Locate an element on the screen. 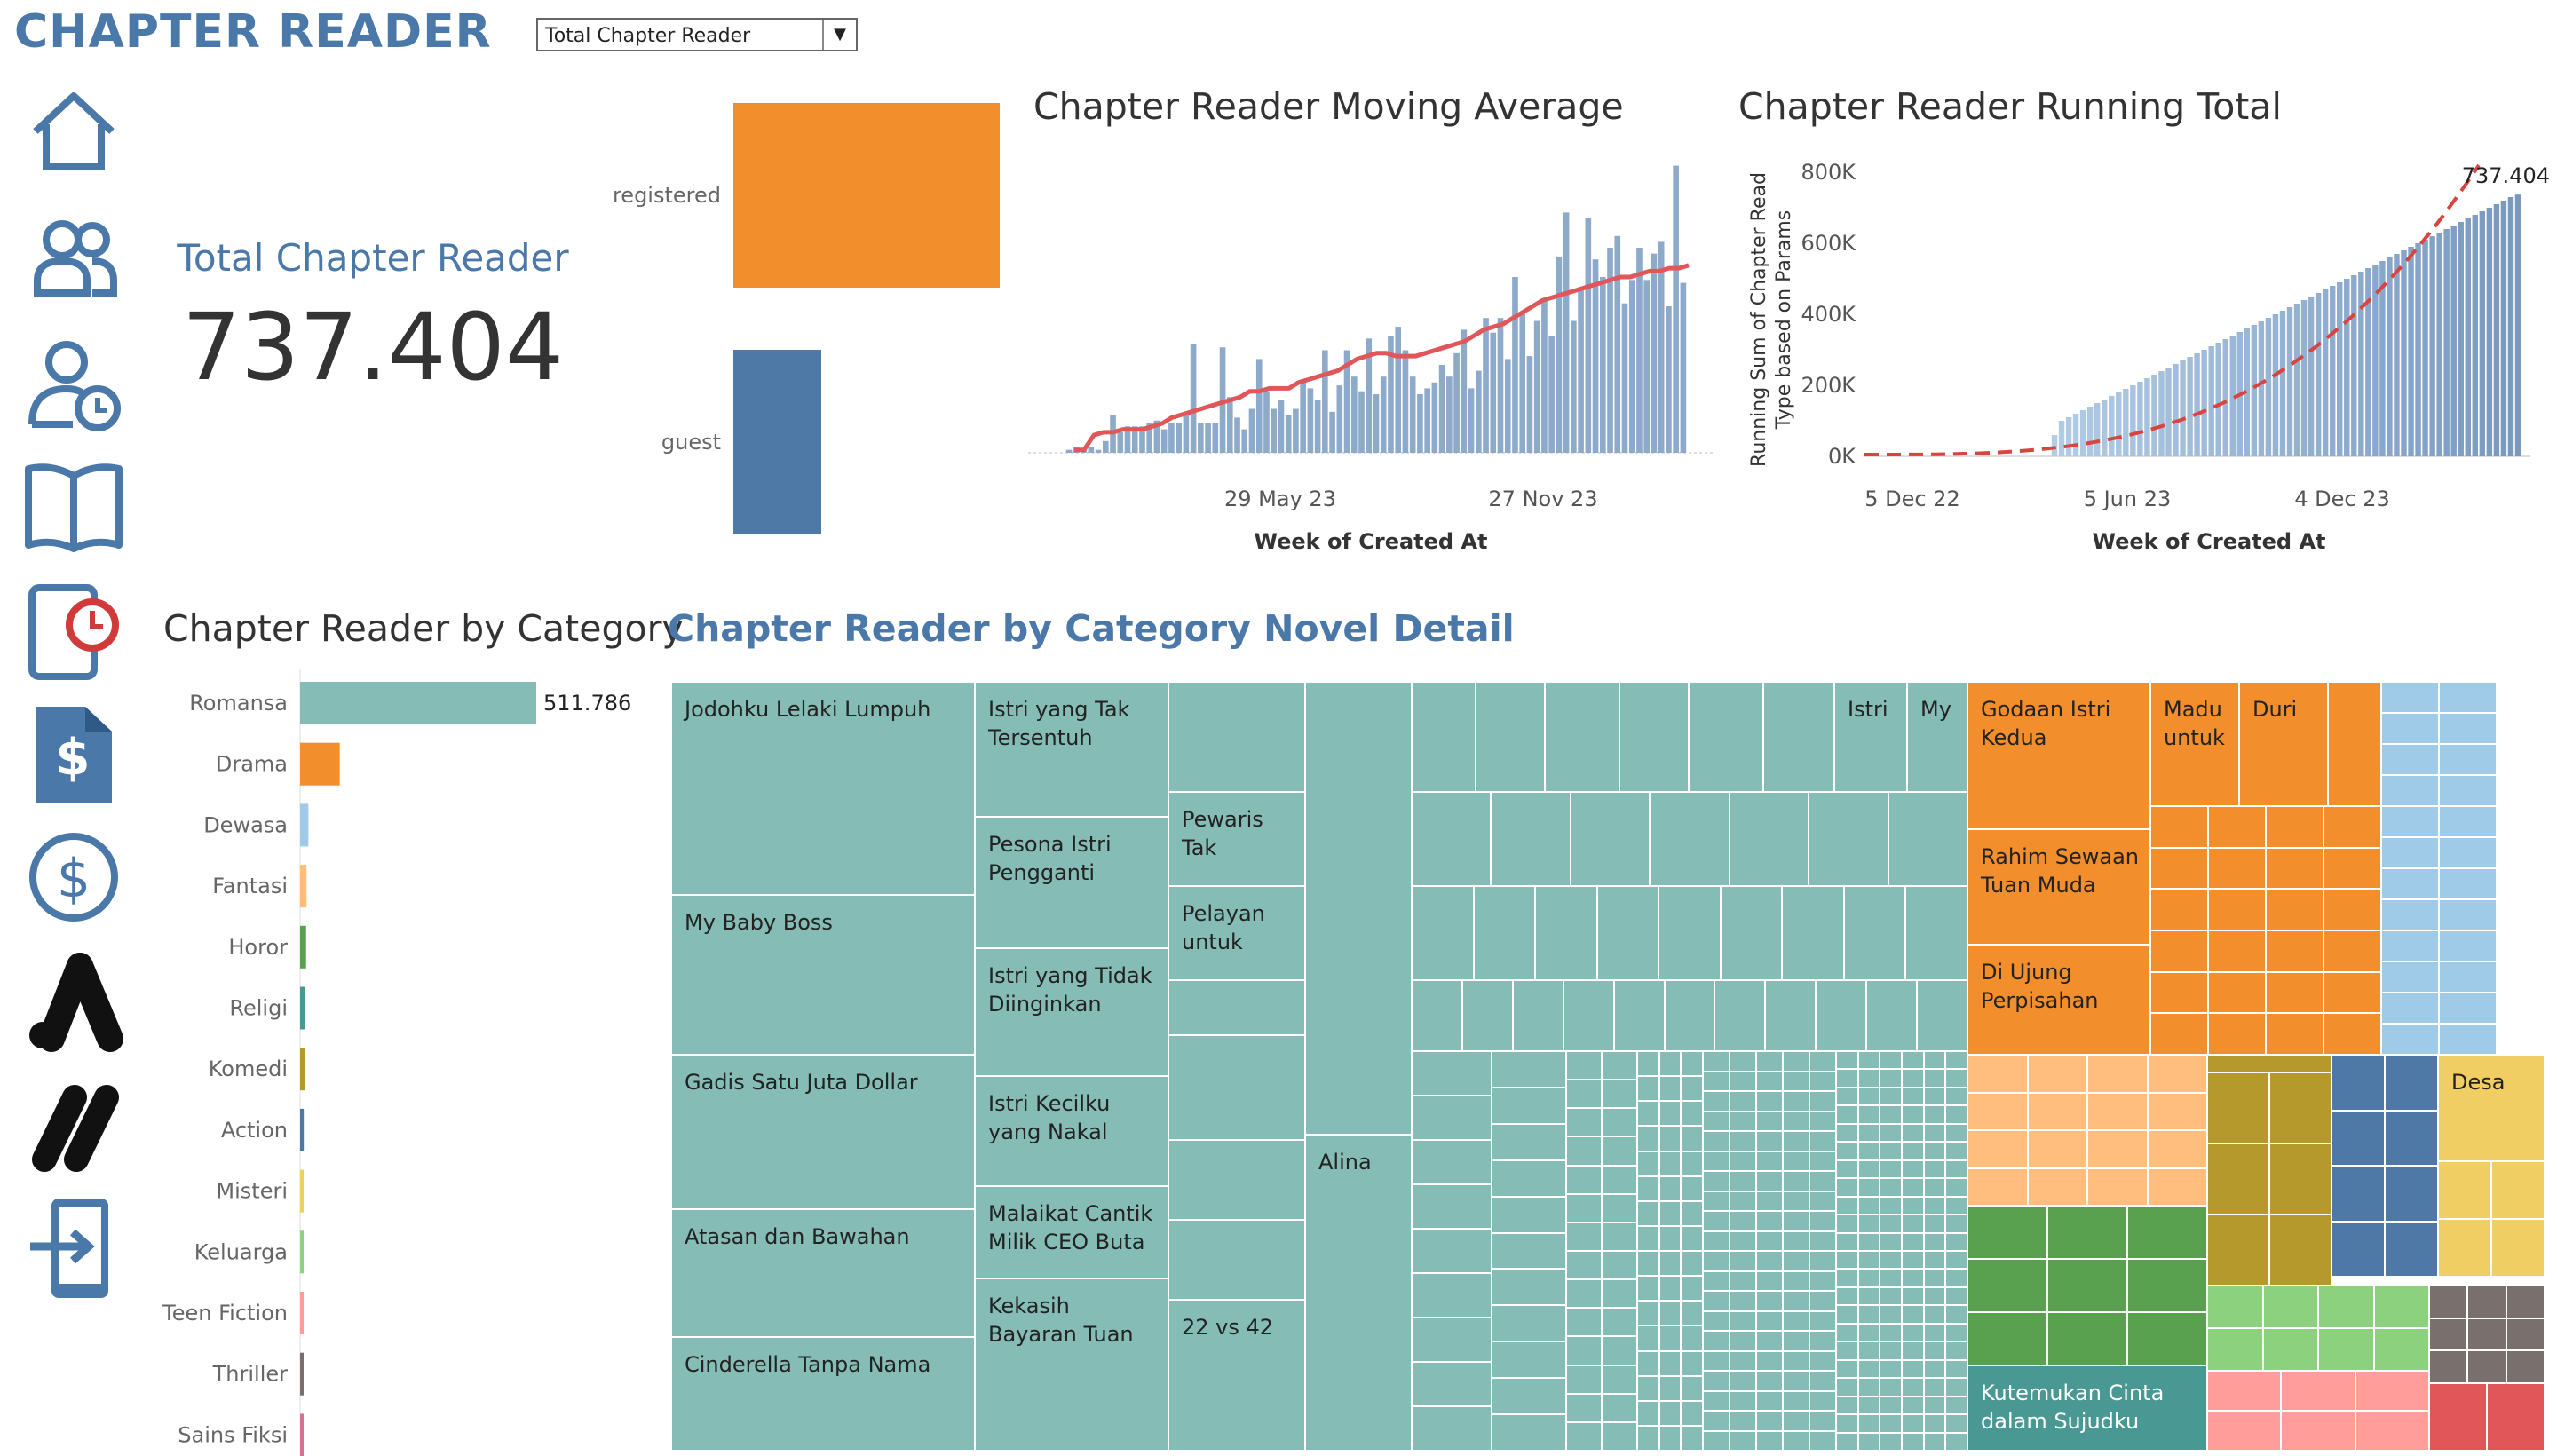  treemap-cell: Kekasih Bayaran Tuan is located at coordinates (1071, 1364).